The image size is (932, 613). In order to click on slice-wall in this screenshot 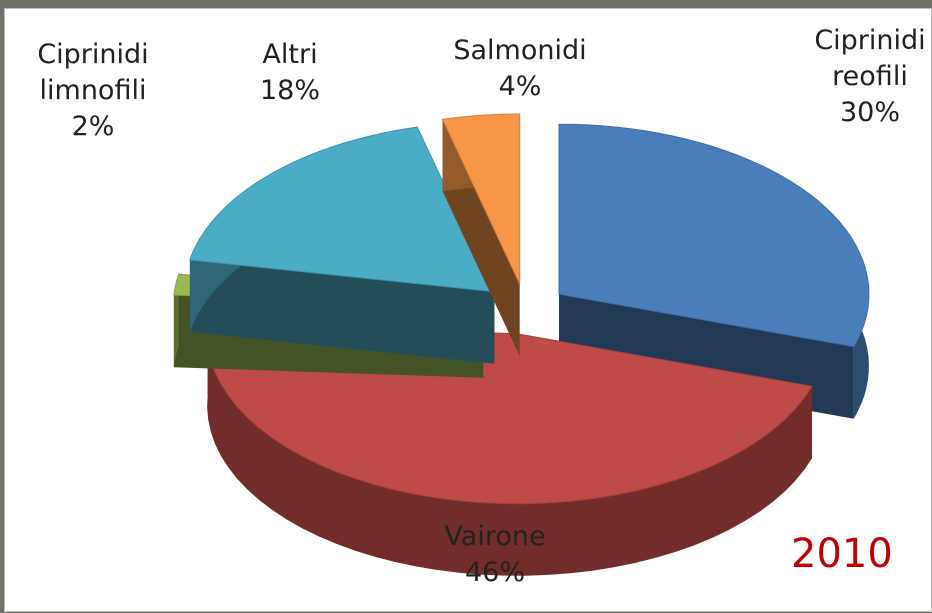, I will do `click(176, 321)`.